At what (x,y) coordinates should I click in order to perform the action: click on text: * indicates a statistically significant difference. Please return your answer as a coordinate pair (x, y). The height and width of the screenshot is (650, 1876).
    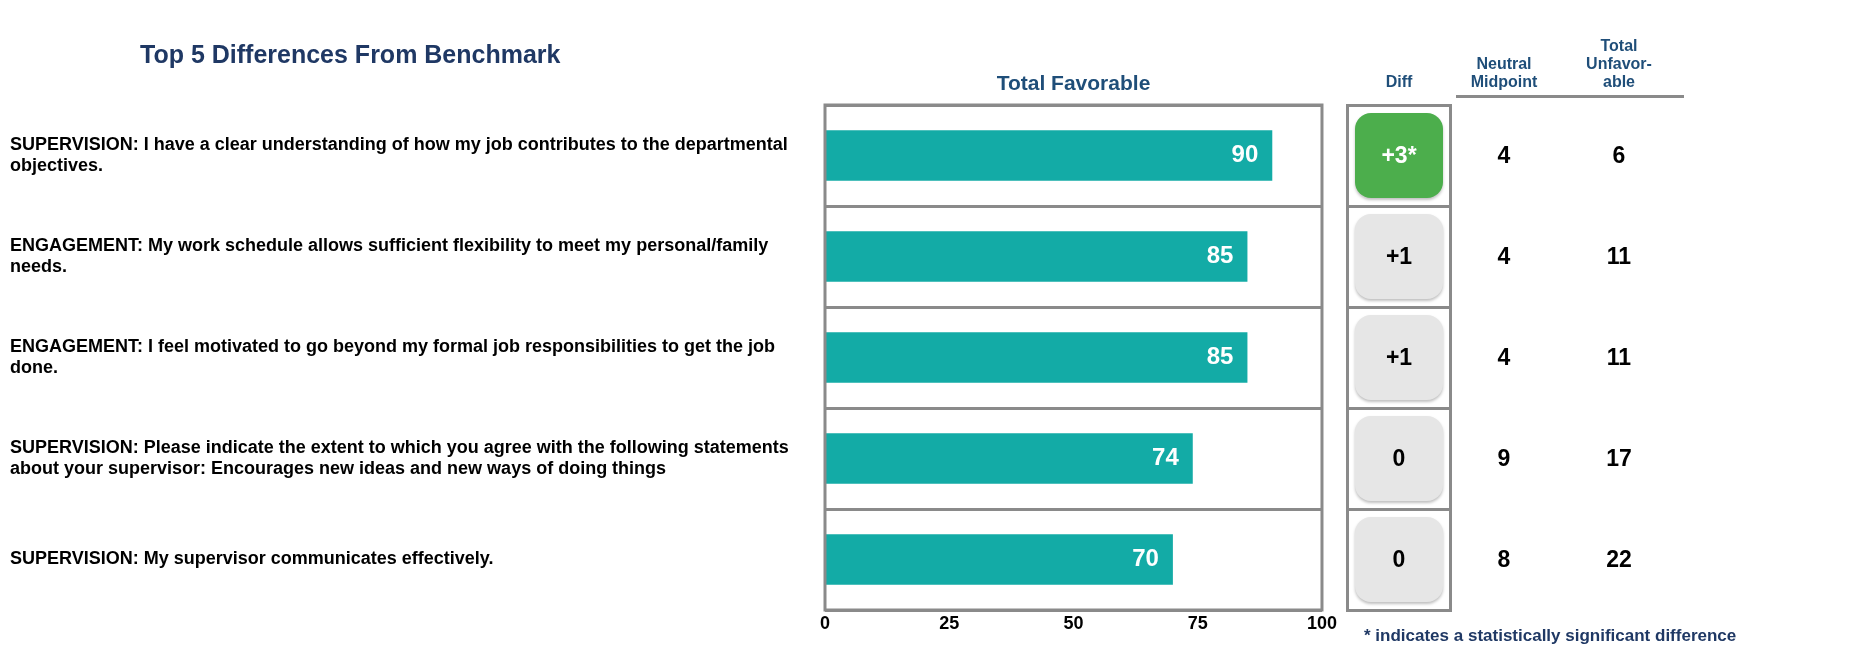
    Looking at the image, I should click on (1550, 636).